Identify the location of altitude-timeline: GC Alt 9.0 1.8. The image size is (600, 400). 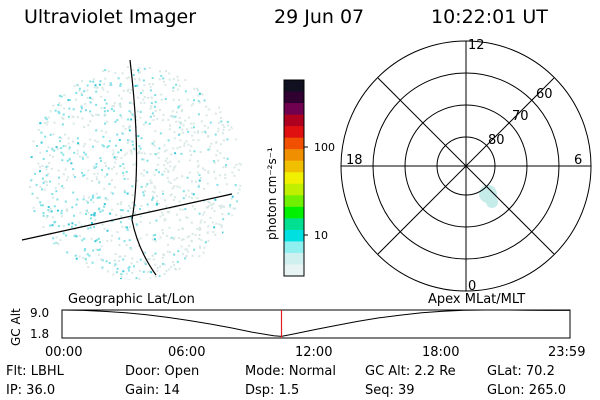
(290, 326).